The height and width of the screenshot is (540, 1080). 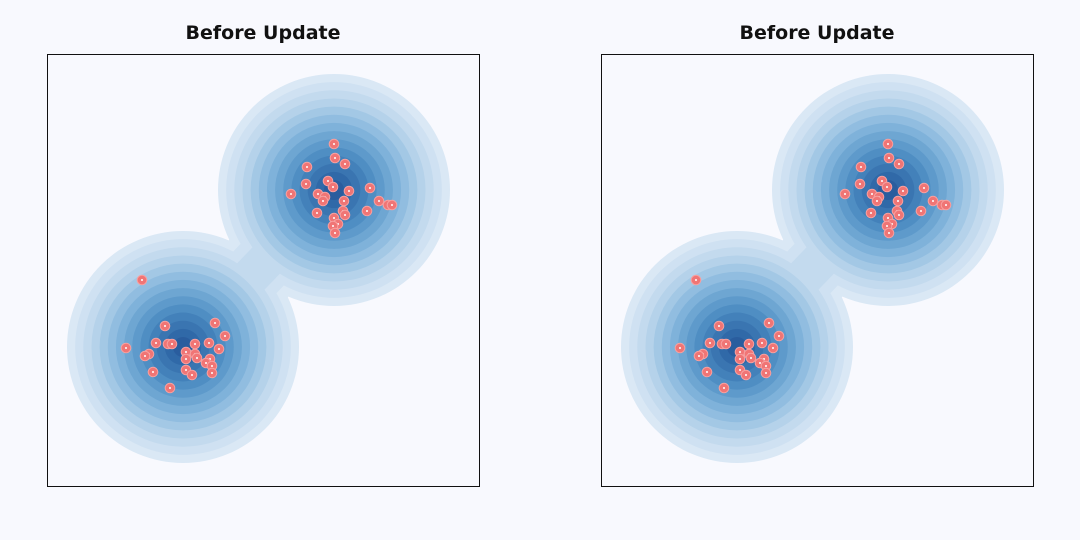 What do you see at coordinates (817, 33) in the screenshot?
I see `chart-title-right: Before Update` at bounding box center [817, 33].